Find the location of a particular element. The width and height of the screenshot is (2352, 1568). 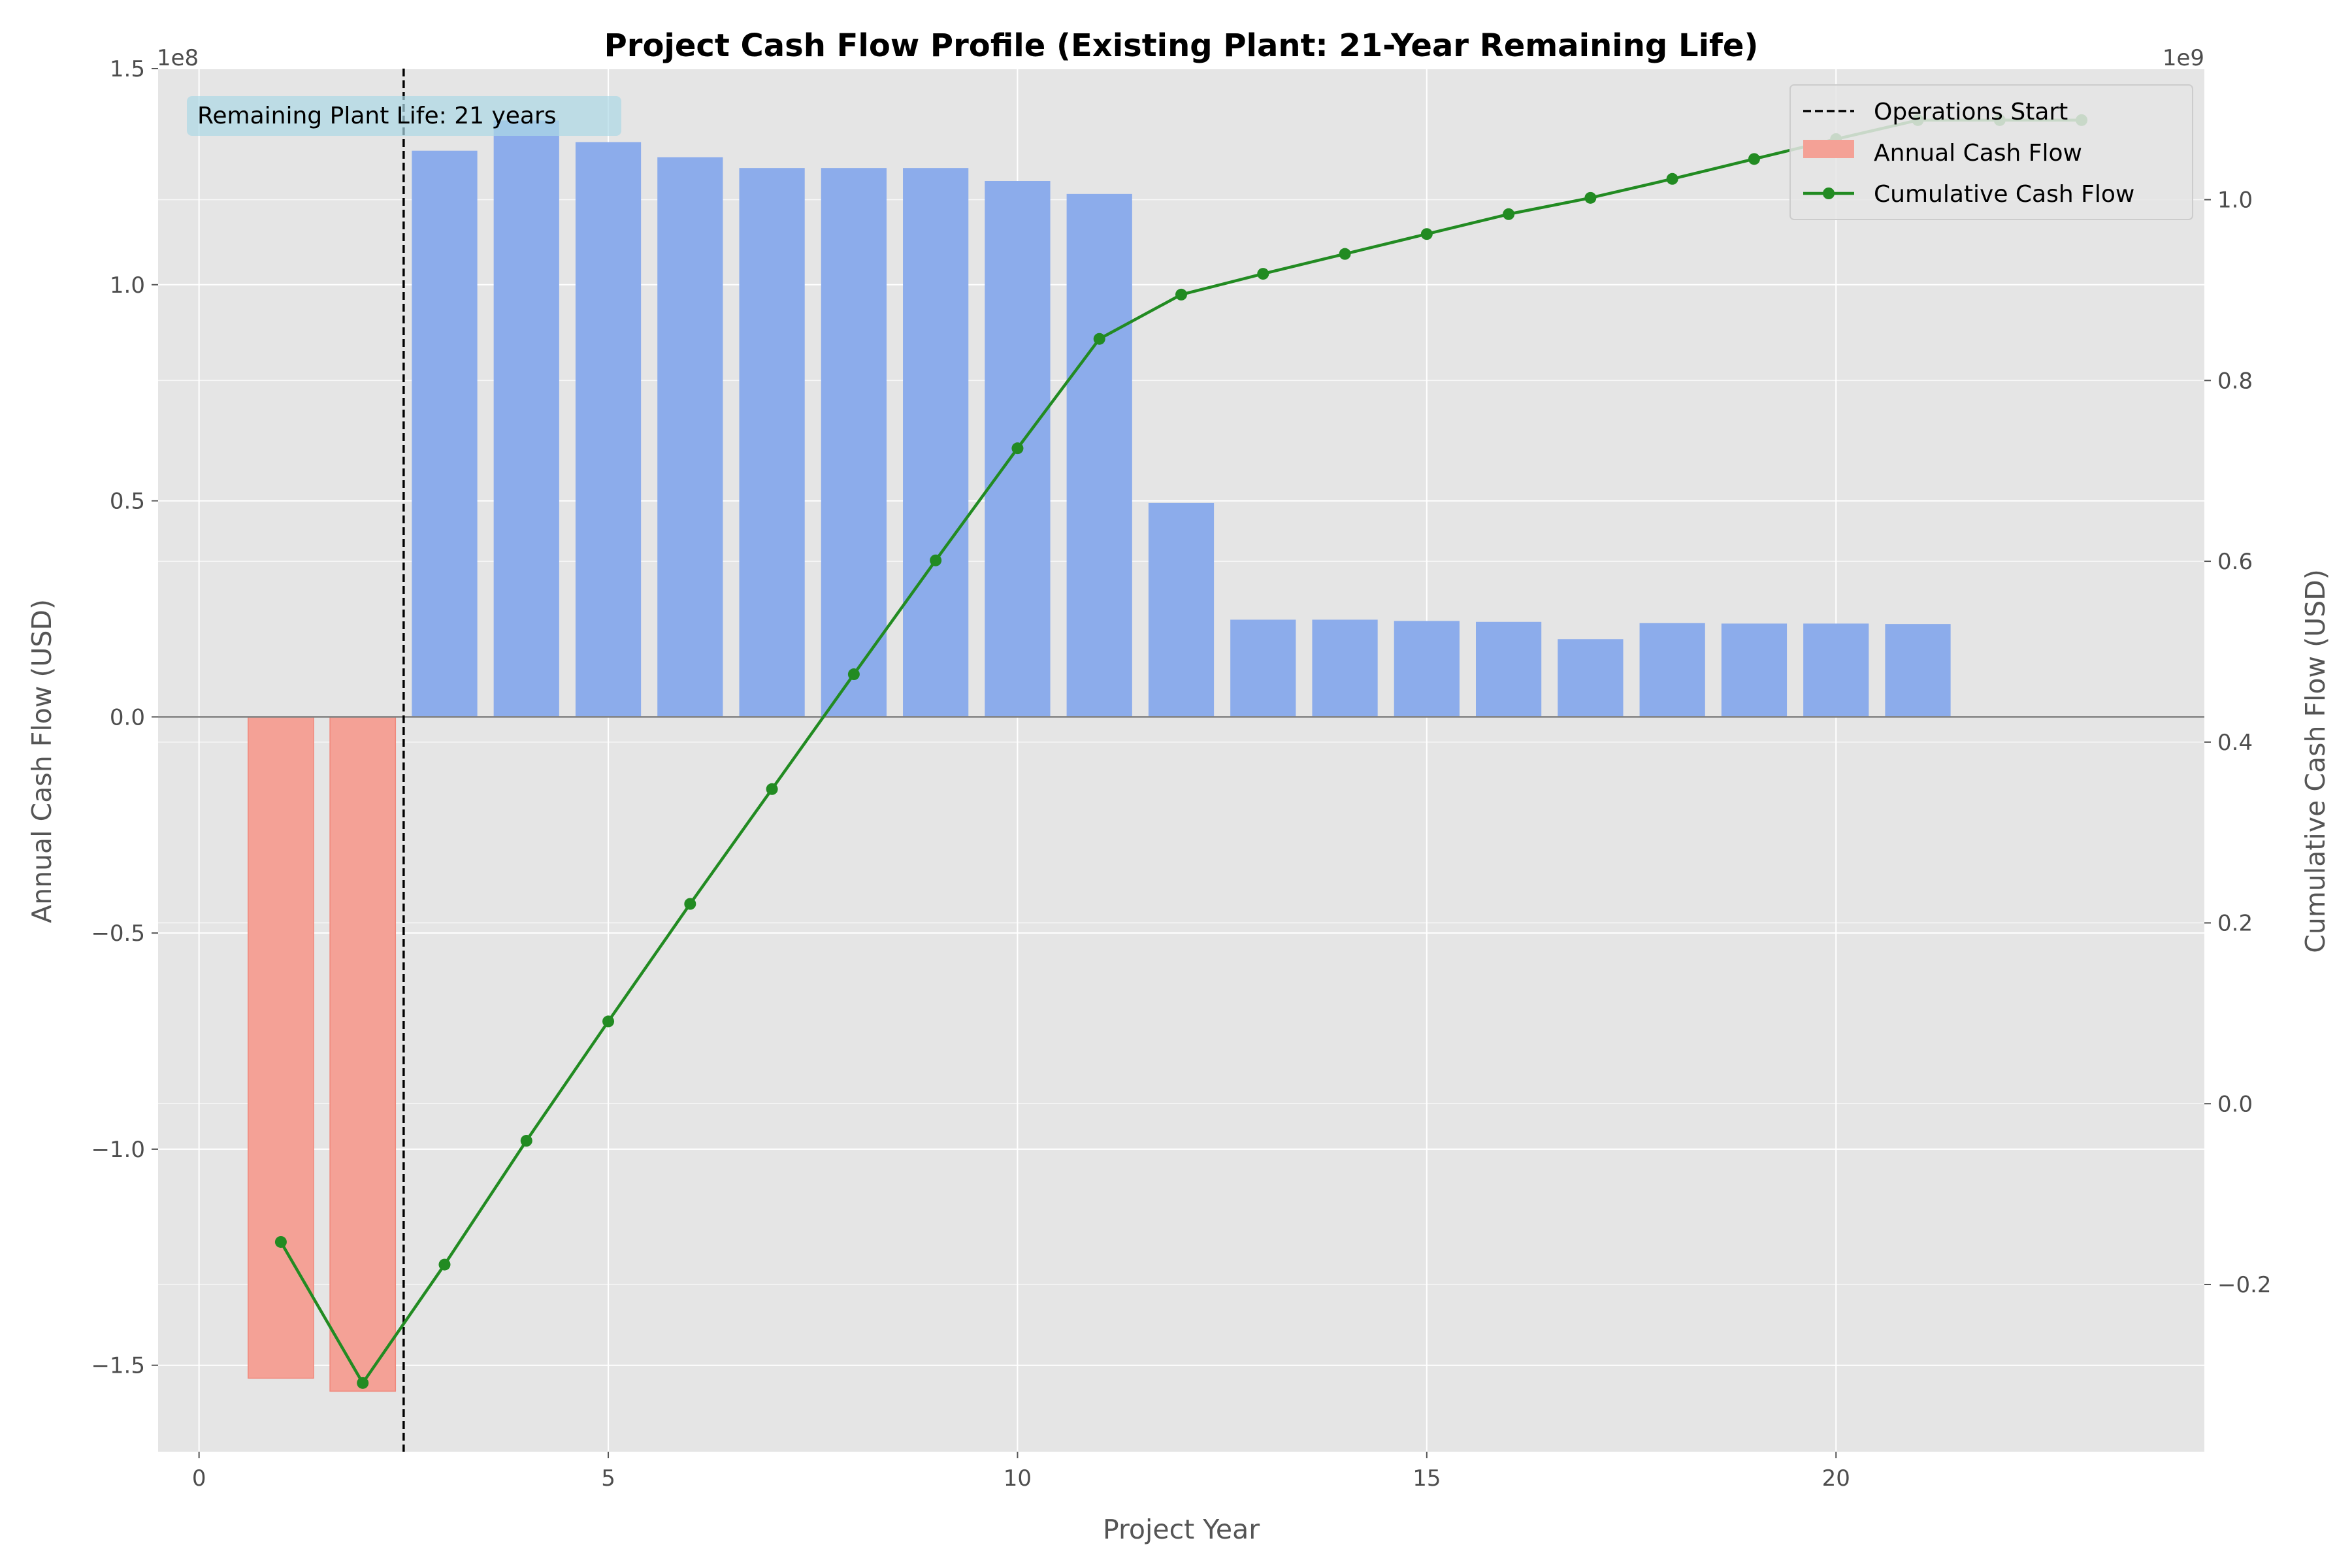

y-left-tick-label: −1.0 is located at coordinates (118, 1150).